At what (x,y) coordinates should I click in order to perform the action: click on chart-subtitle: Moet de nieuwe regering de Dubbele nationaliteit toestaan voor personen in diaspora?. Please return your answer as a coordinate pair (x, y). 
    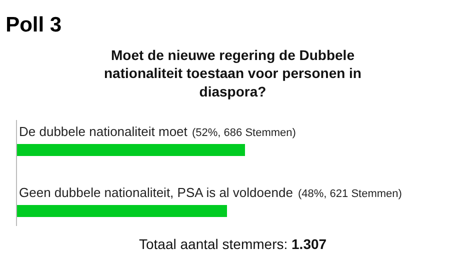
    Looking at the image, I should click on (233, 73).